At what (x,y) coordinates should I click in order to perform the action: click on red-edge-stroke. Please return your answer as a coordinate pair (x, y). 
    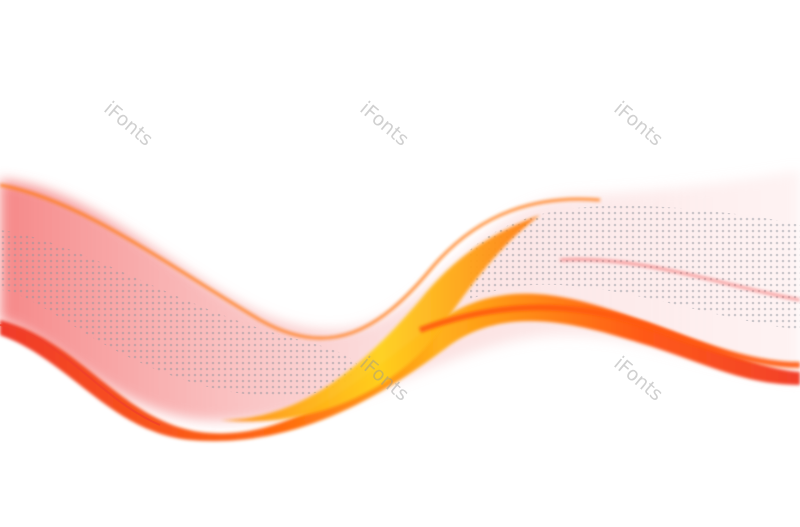
    Looking at the image, I should click on (80, 375).